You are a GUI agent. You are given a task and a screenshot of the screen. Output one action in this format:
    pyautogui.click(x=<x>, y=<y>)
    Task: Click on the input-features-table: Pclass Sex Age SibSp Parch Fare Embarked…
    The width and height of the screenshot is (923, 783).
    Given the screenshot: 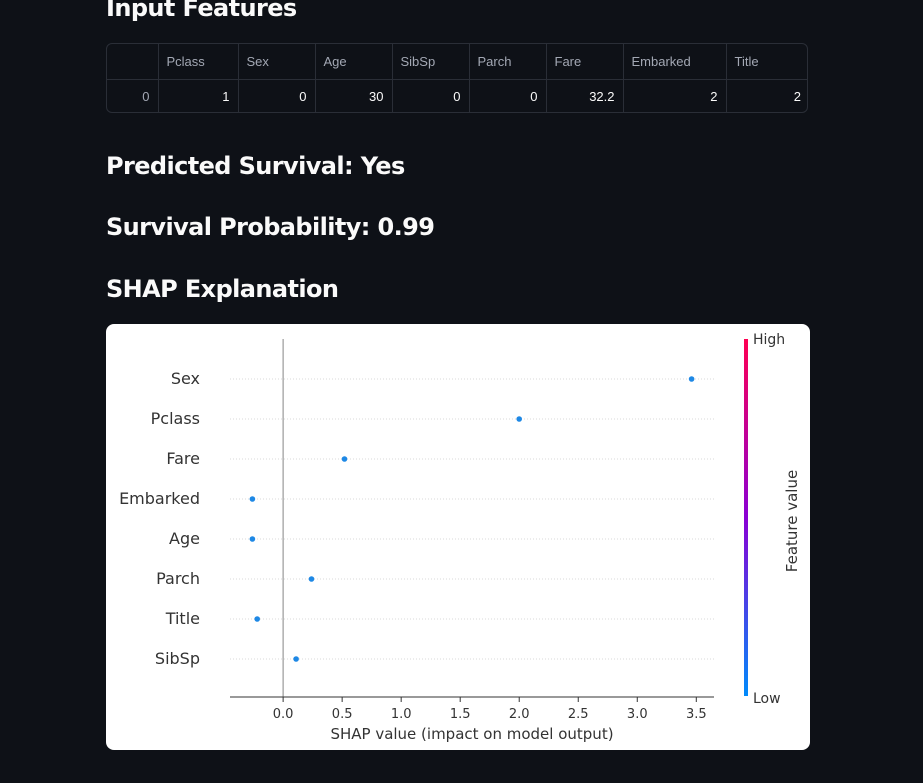 What is the action you would take?
    pyautogui.click(x=457, y=78)
    